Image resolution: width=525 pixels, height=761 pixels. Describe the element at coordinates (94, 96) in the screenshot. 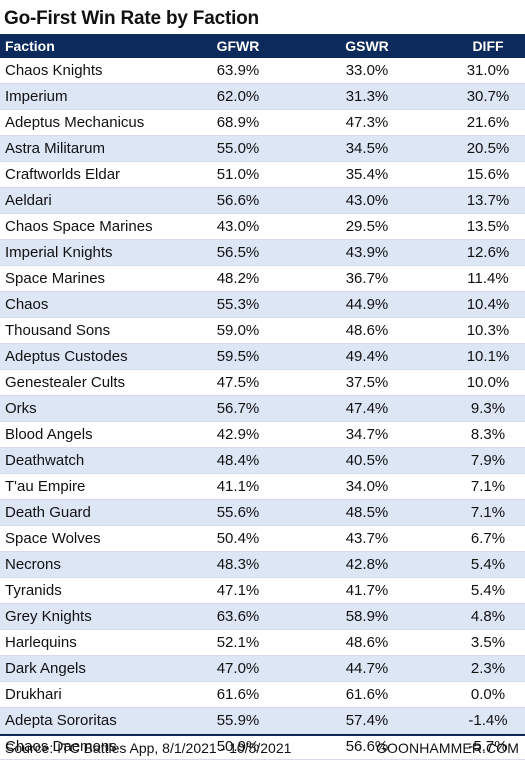

I see `faction-cell: Imperium` at that location.